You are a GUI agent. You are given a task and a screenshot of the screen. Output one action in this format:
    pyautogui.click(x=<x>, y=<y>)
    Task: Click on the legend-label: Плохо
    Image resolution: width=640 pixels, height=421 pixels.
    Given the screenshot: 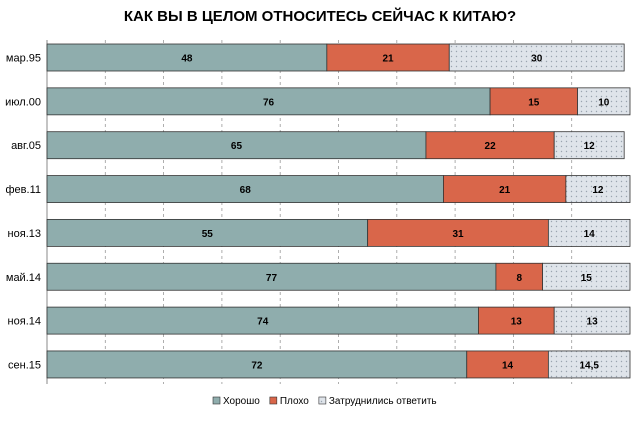 What is the action you would take?
    pyautogui.click(x=294, y=401)
    